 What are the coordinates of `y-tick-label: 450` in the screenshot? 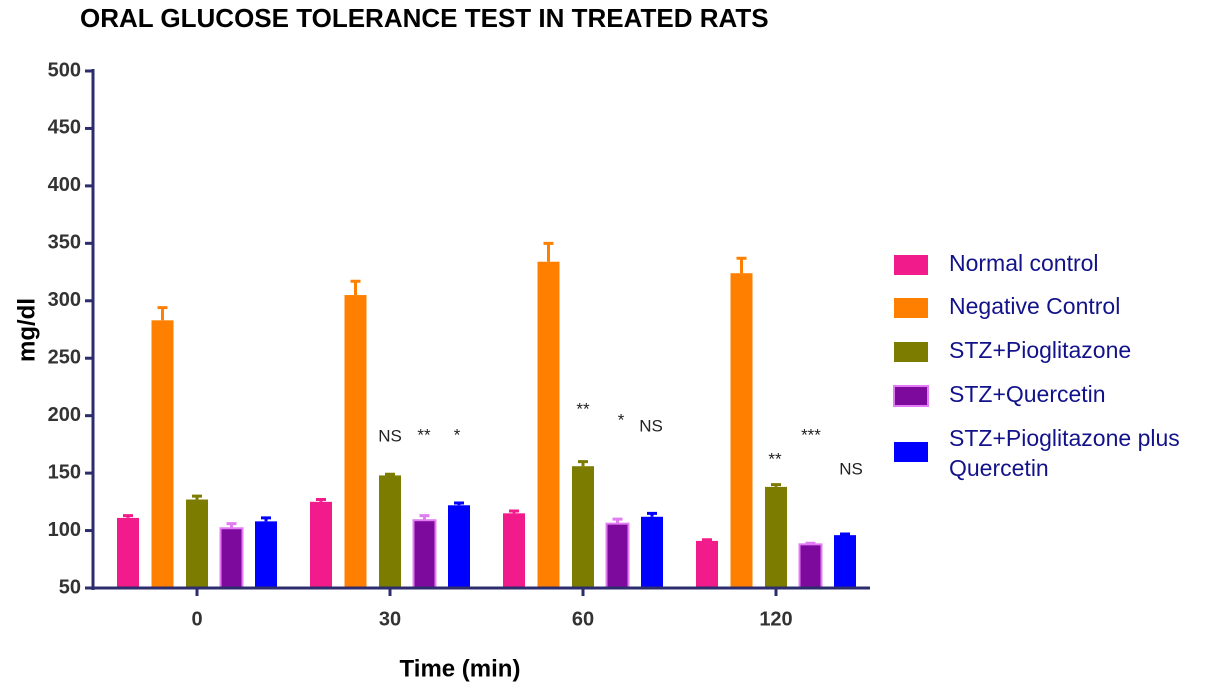 It's located at (64, 128).